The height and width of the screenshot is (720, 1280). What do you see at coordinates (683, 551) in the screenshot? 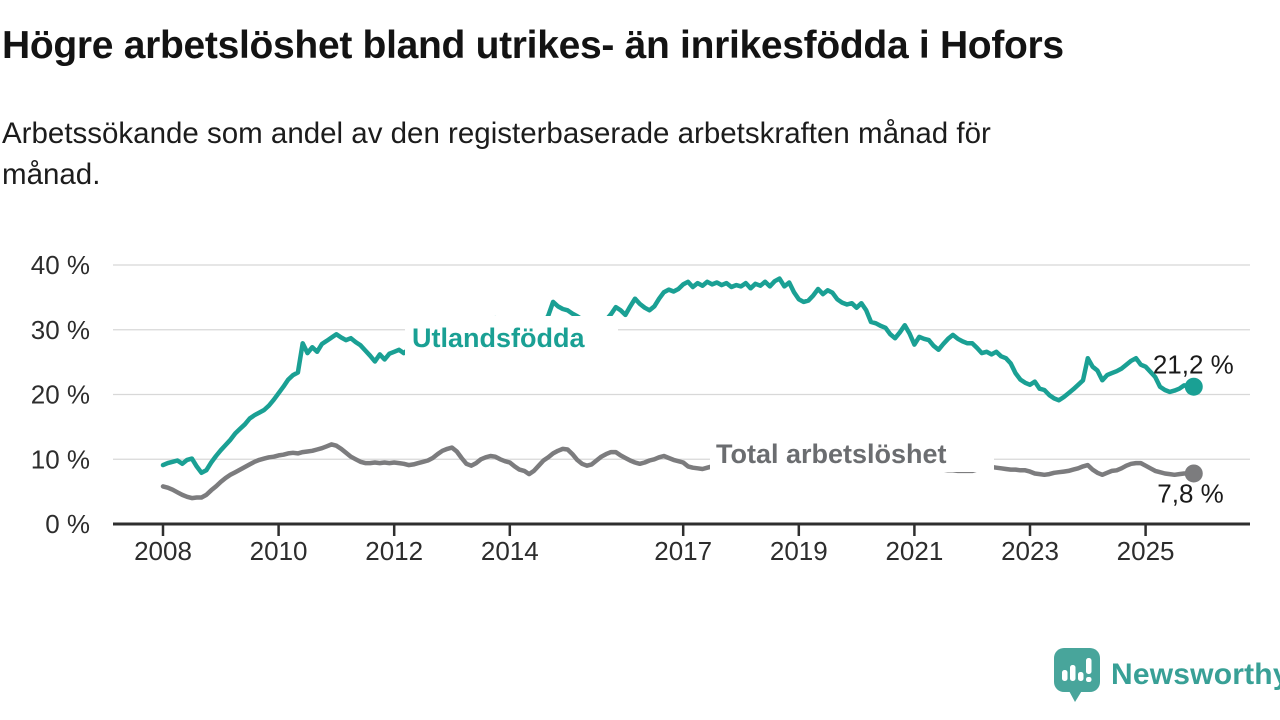
I see `x-axis-tick-label: 2017` at bounding box center [683, 551].